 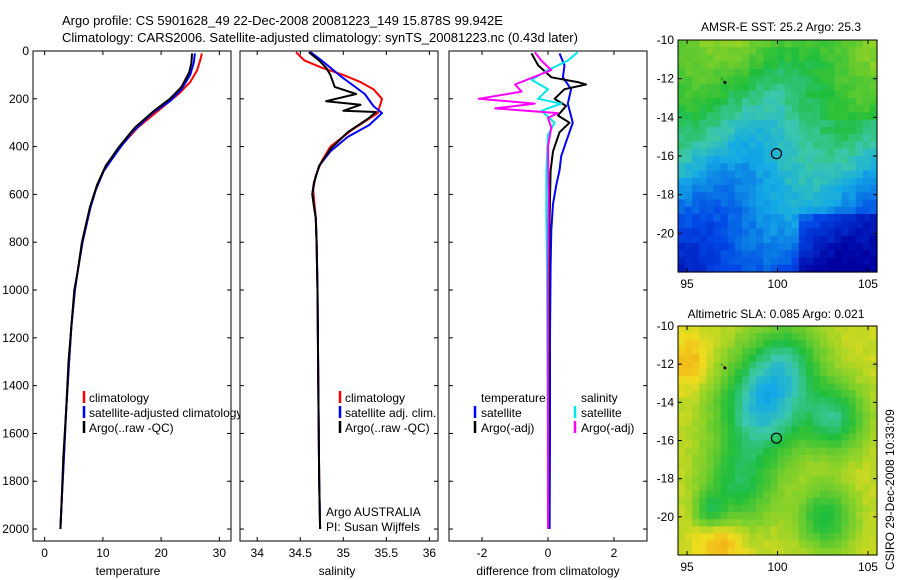 What do you see at coordinates (561, 291) in the screenshot?
I see `series-line-temperature-satellite` at bounding box center [561, 291].